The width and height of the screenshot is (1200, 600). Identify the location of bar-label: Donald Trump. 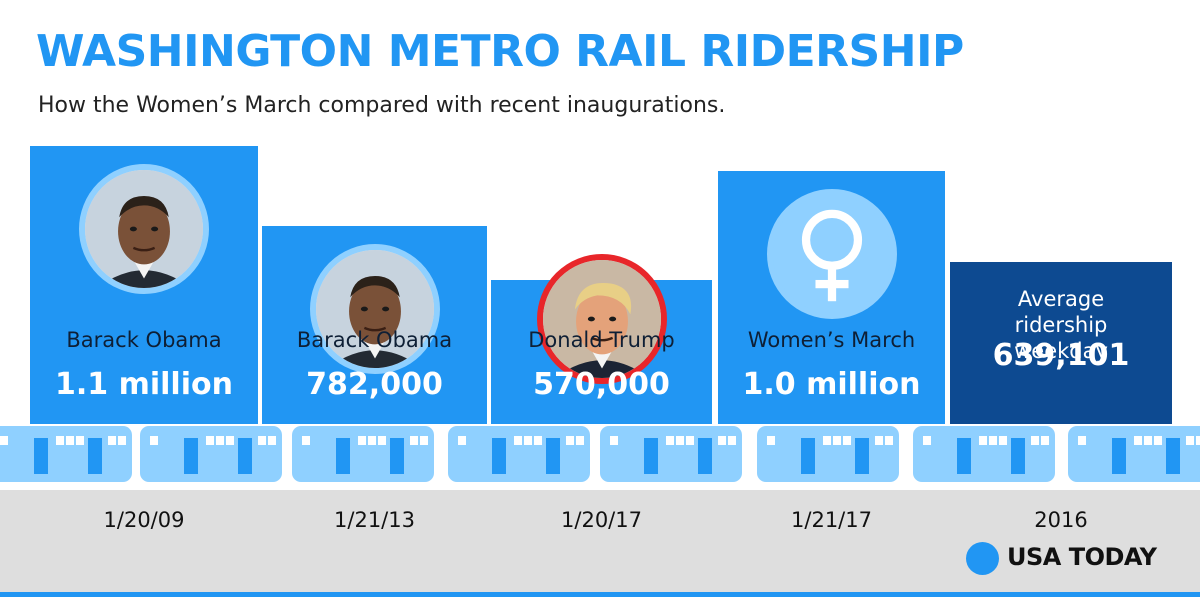
(601, 340).